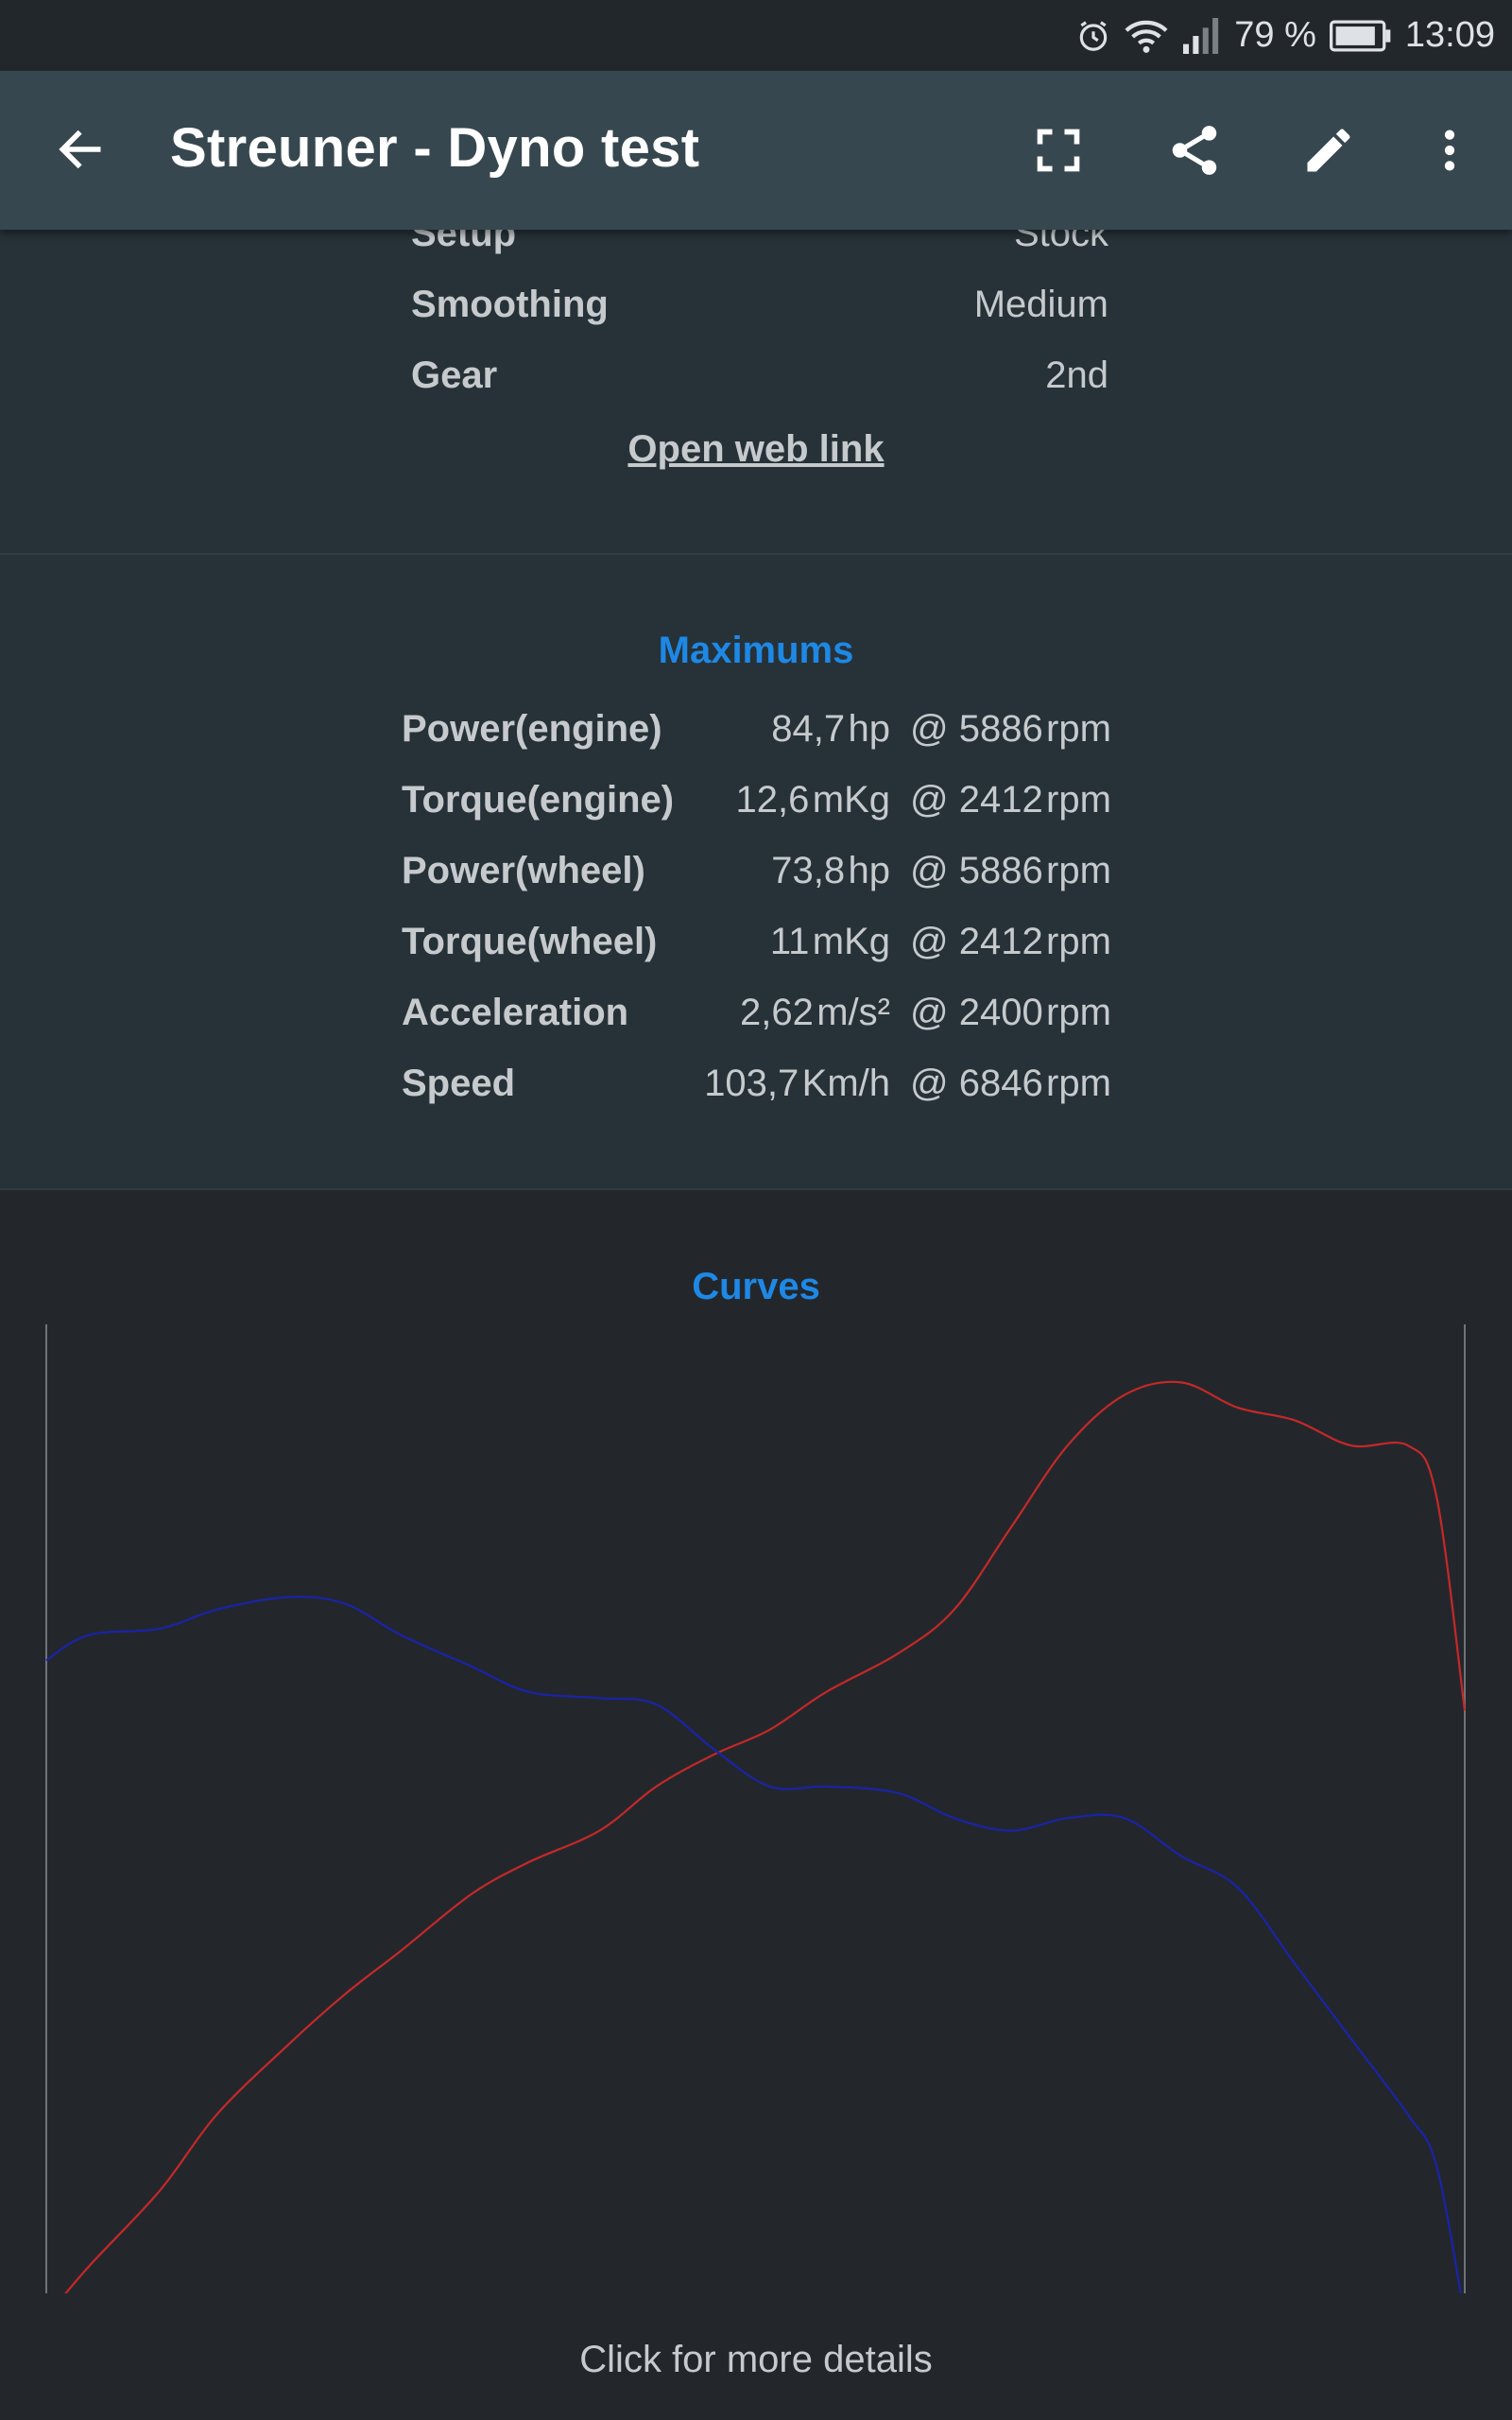 Image resolution: width=1512 pixels, height=2420 pixels. What do you see at coordinates (1058, 150) in the screenshot?
I see `fullscreen-icon` at bounding box center [1058, 150].